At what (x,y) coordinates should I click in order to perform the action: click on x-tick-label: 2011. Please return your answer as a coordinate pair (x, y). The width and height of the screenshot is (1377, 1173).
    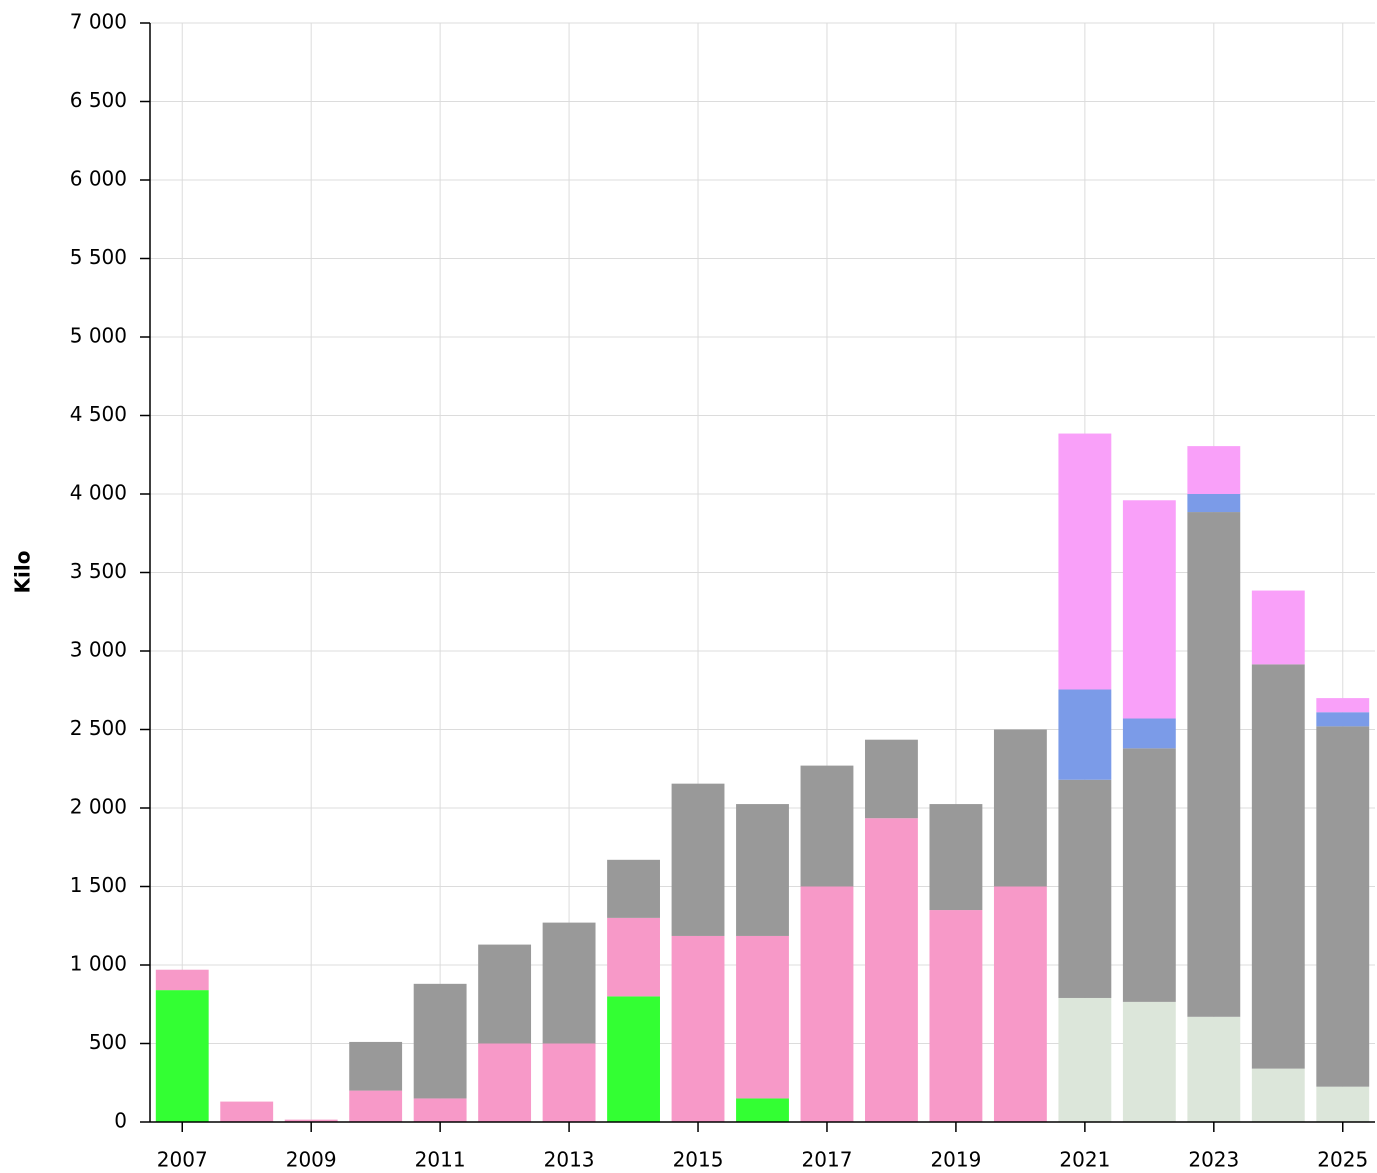
    Looking at the image, I should click on (440, 1160).